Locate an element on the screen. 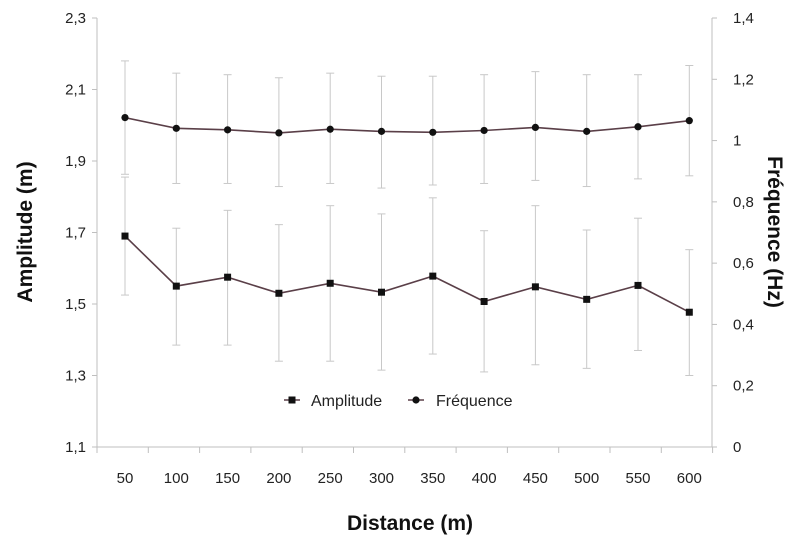  y-right-tick-label: 0,4 is located at coordinates (743, 324).